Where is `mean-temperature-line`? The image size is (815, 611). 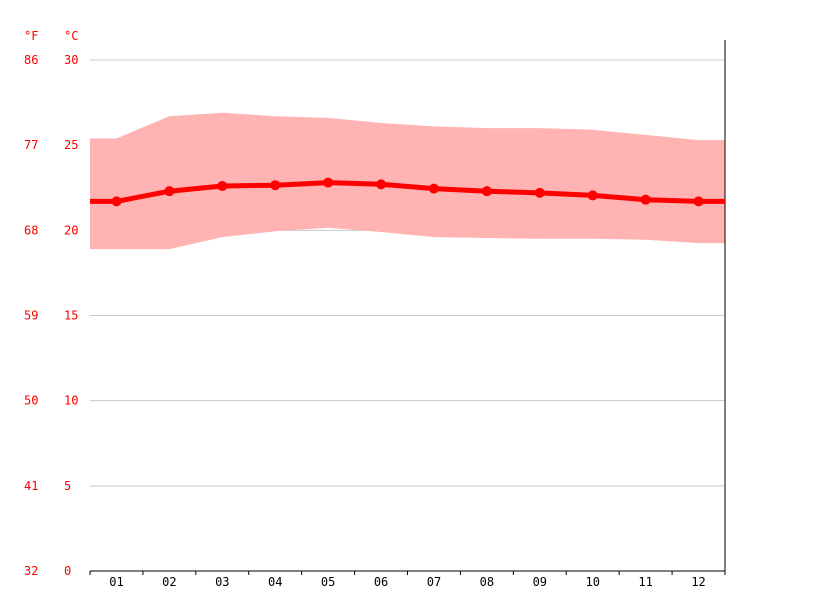
mean-temperature-line is located at coordinates (407, 192).